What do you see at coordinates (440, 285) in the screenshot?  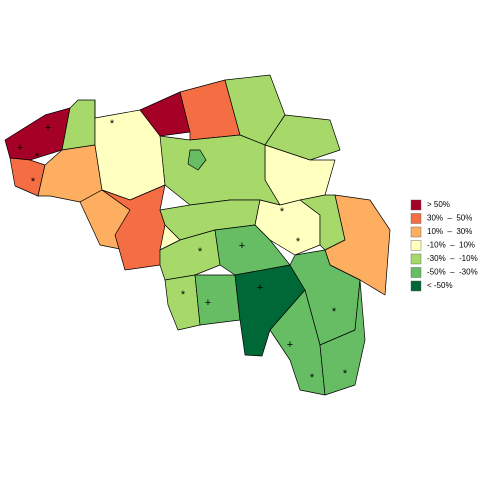 I see `legend-label: < -50%` at bounding box center [440, 285].